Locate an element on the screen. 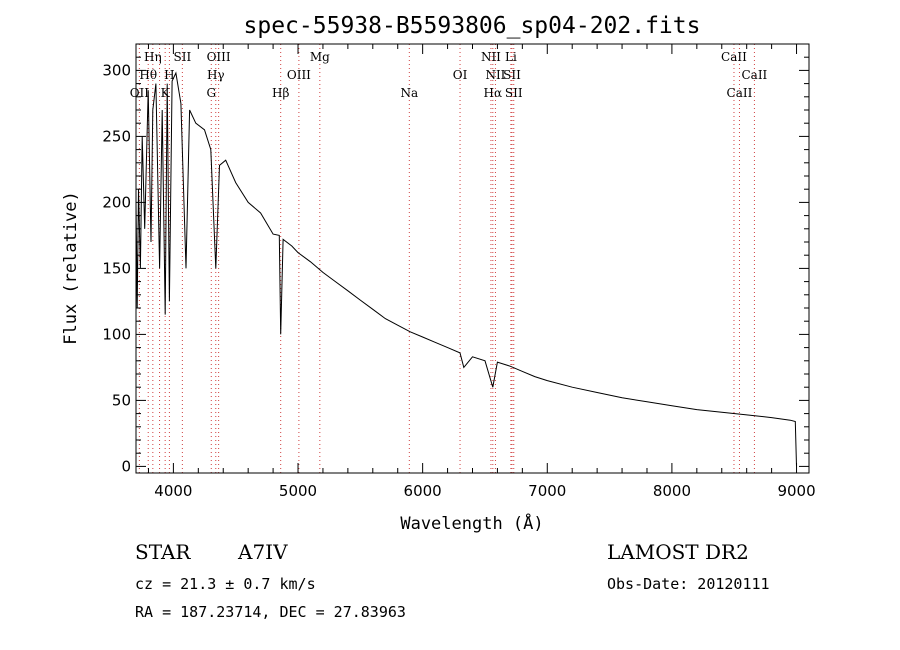 This screenshot has width=900, height=650. line-annotation: Hα is located at coordinates (493, 93).